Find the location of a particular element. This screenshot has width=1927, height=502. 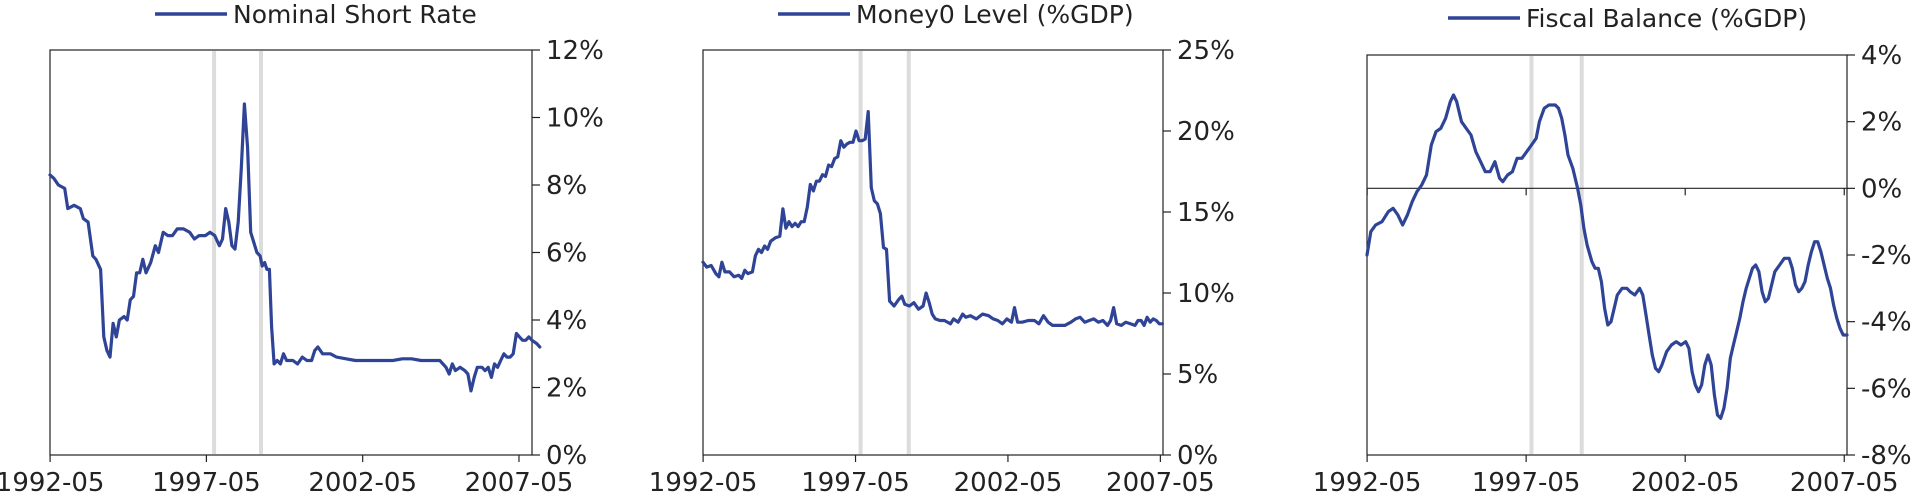

y-tick-label: 8% is located at coordinates (566, 186).